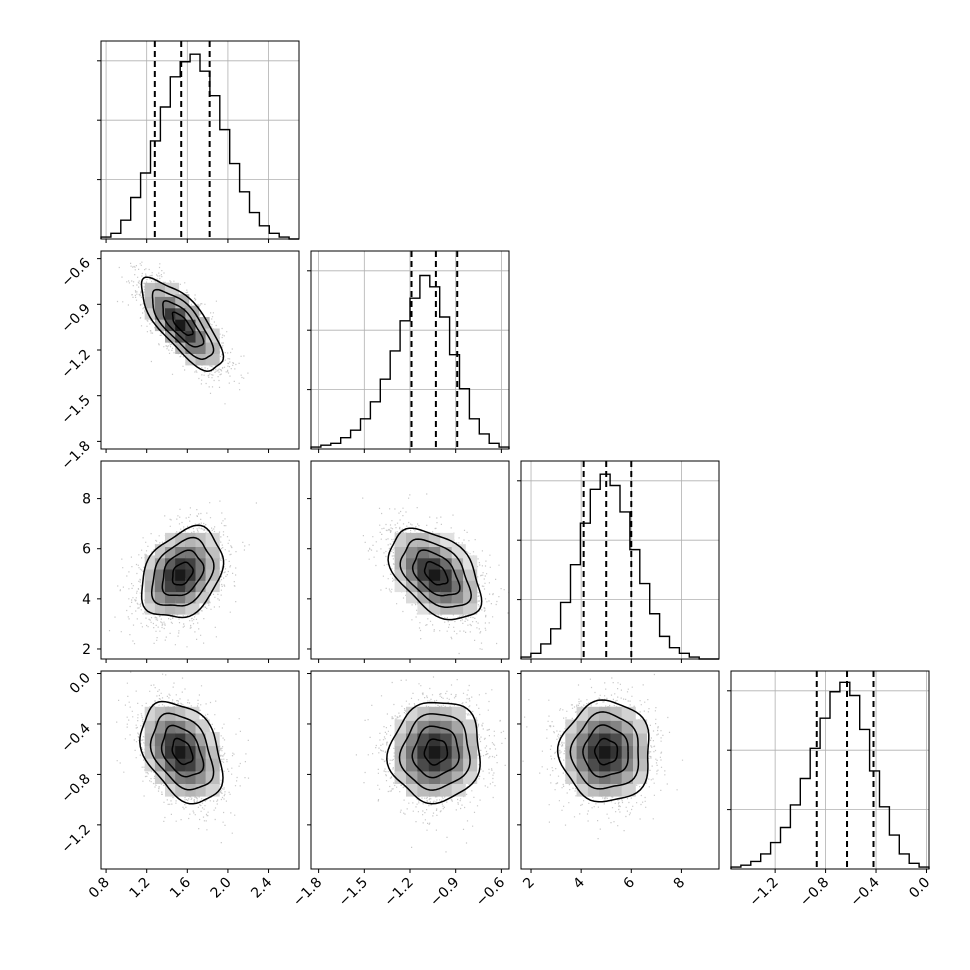  Describe the element at coordinates (75, 455) in the screenshot. I see `y-tick-label-2-1: −1.8` at that location.